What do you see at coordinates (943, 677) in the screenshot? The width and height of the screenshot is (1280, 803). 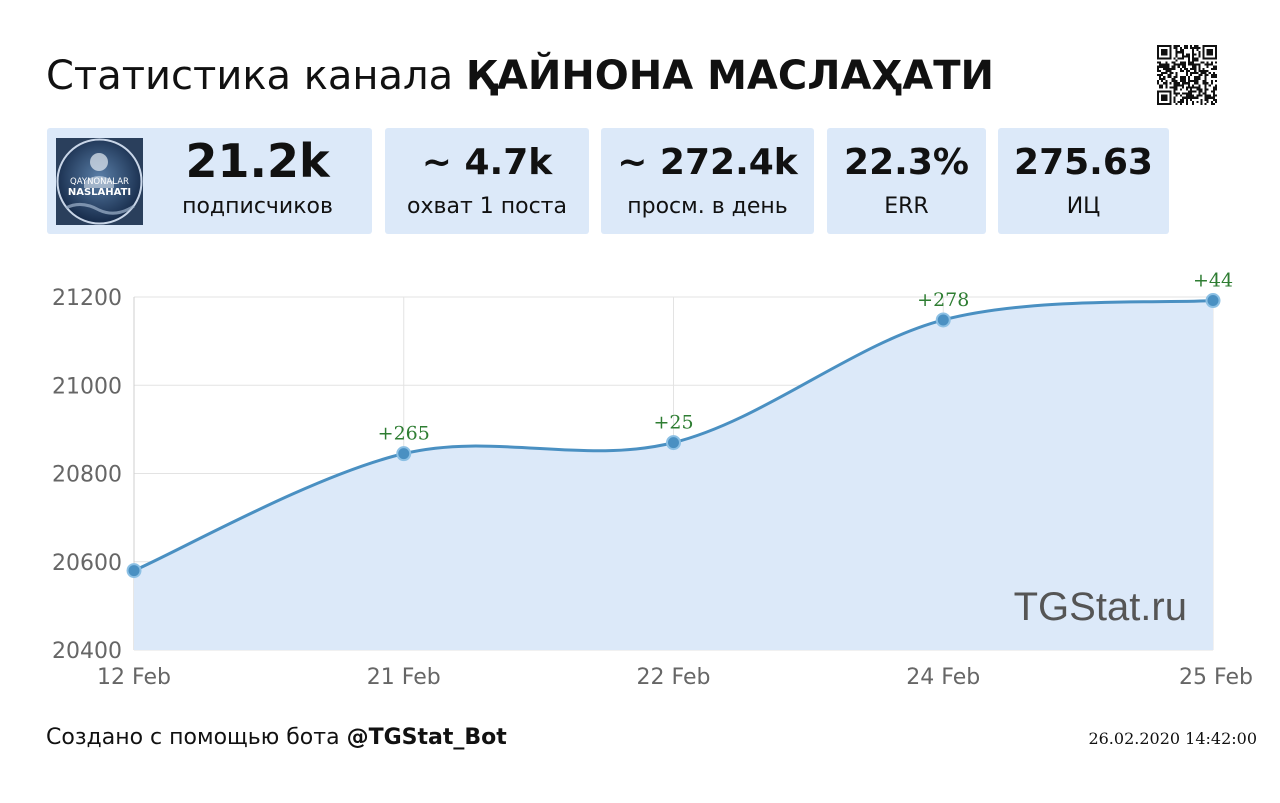 I see `x-tick-label: 24 Feb` at bounding box center [943, 677].